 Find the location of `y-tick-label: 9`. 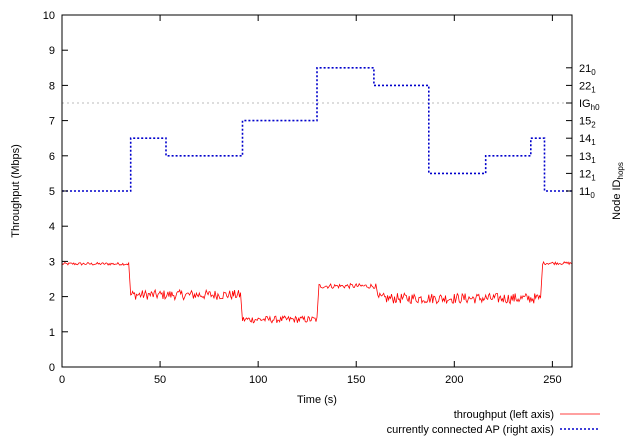

y-tick-label: 9 is located at coordinates (52, 51).